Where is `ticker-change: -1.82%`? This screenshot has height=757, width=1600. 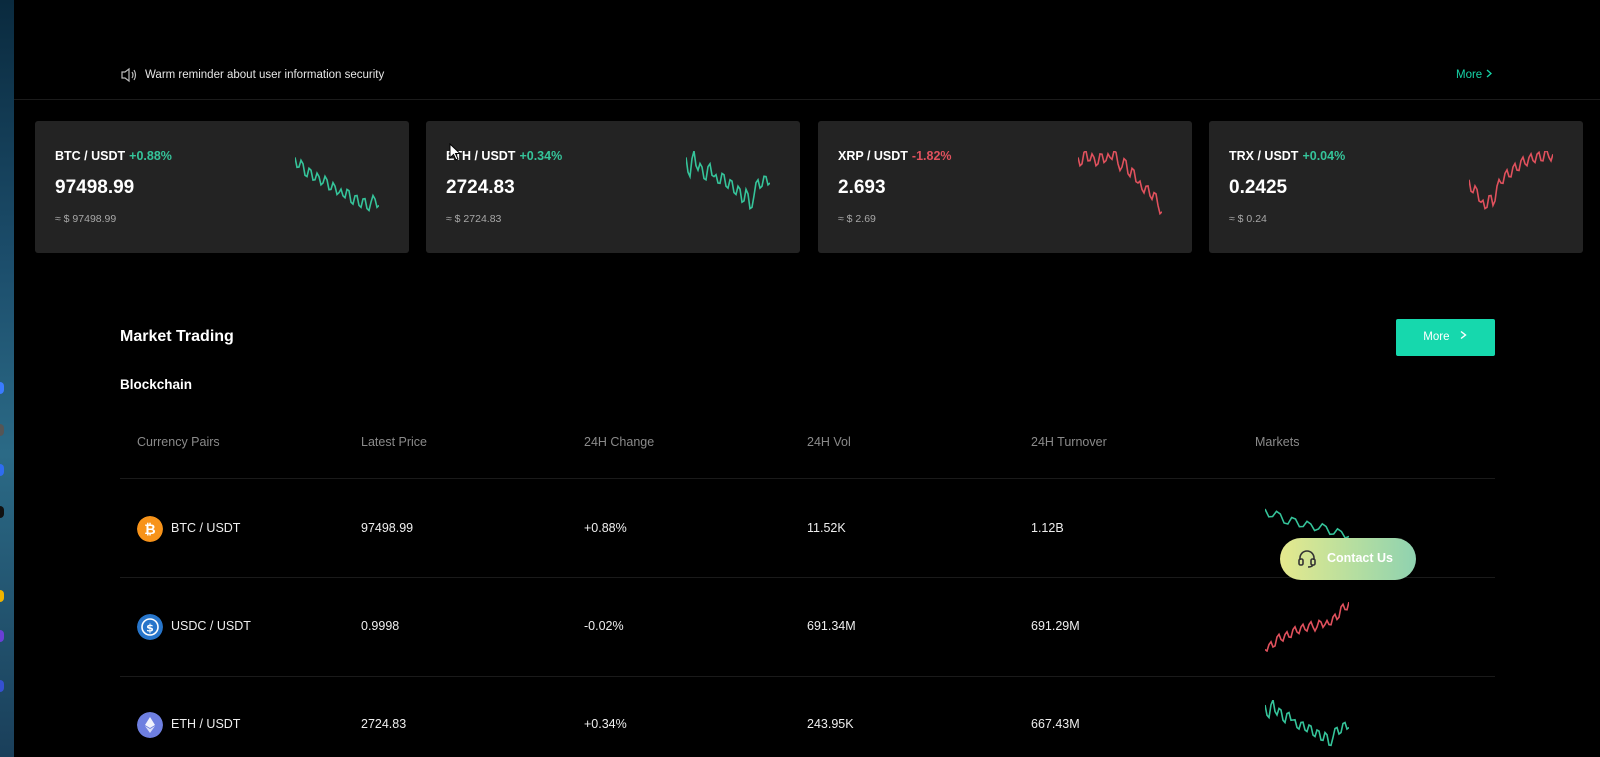
ticker-change: -1.82% is located at coordinates (931, 156).